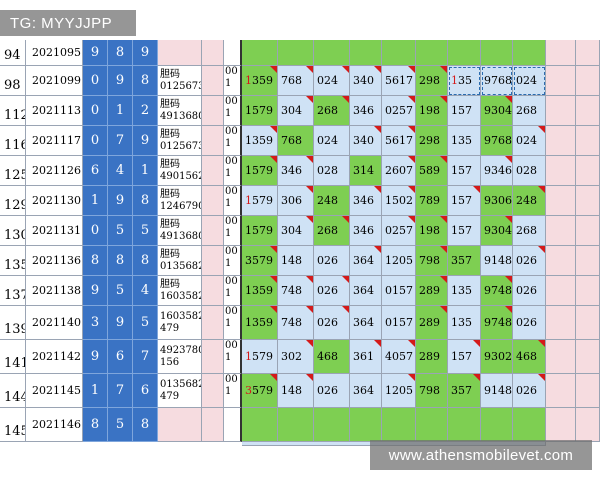 Image resolution: width=600 pixels, height=480 pixels. What do you see at coordinates (399, 81) in the screenshot?
I see `number-cell: 5617` at bounding box center [399, 81].